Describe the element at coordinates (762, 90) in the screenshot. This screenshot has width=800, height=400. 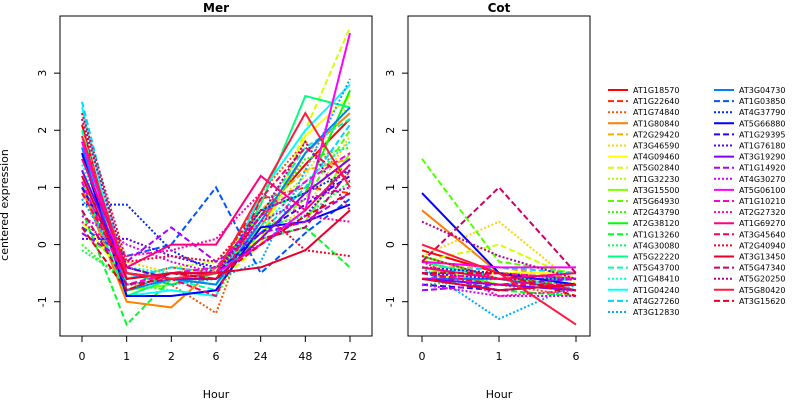
I see `legend-label: AT3G04730` at that location.